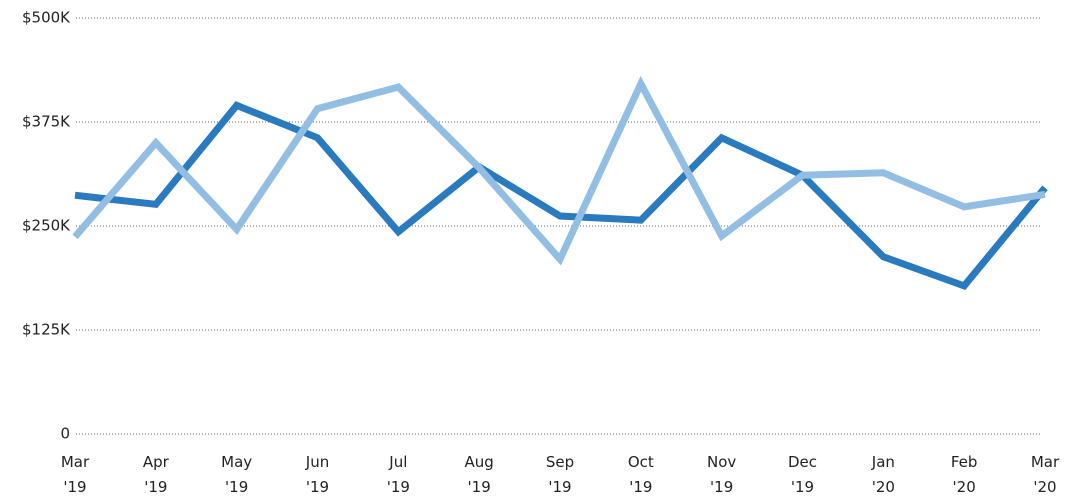  What do you see at coordinates (46, 226) in the screenshot?
I see `y-tick-label: $250K` at bounding box center [46, 226].